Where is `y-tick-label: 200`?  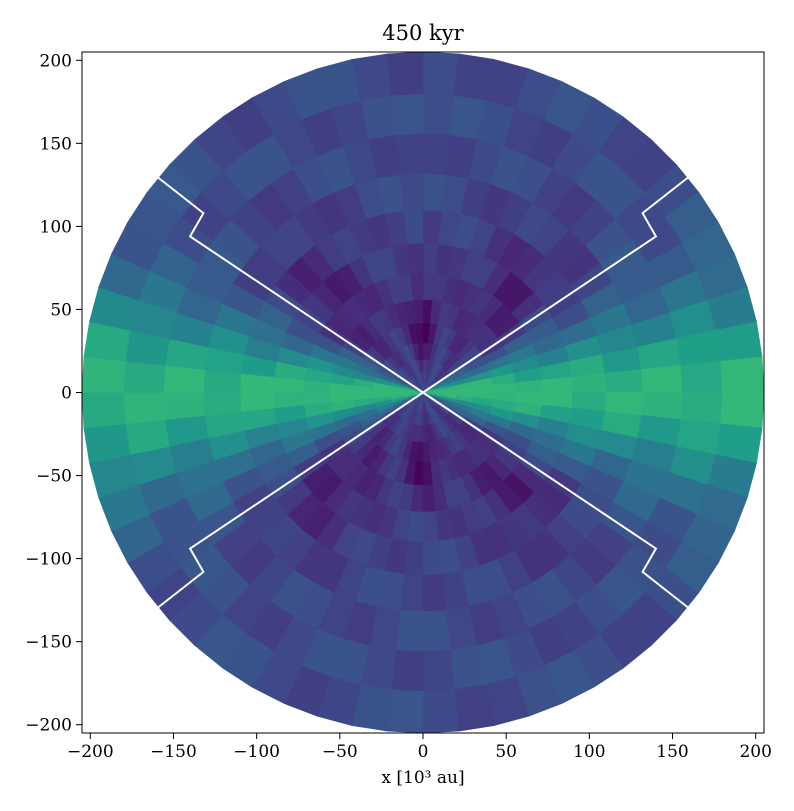
y-tick-label: 200 is located at coordinates (56, 61).